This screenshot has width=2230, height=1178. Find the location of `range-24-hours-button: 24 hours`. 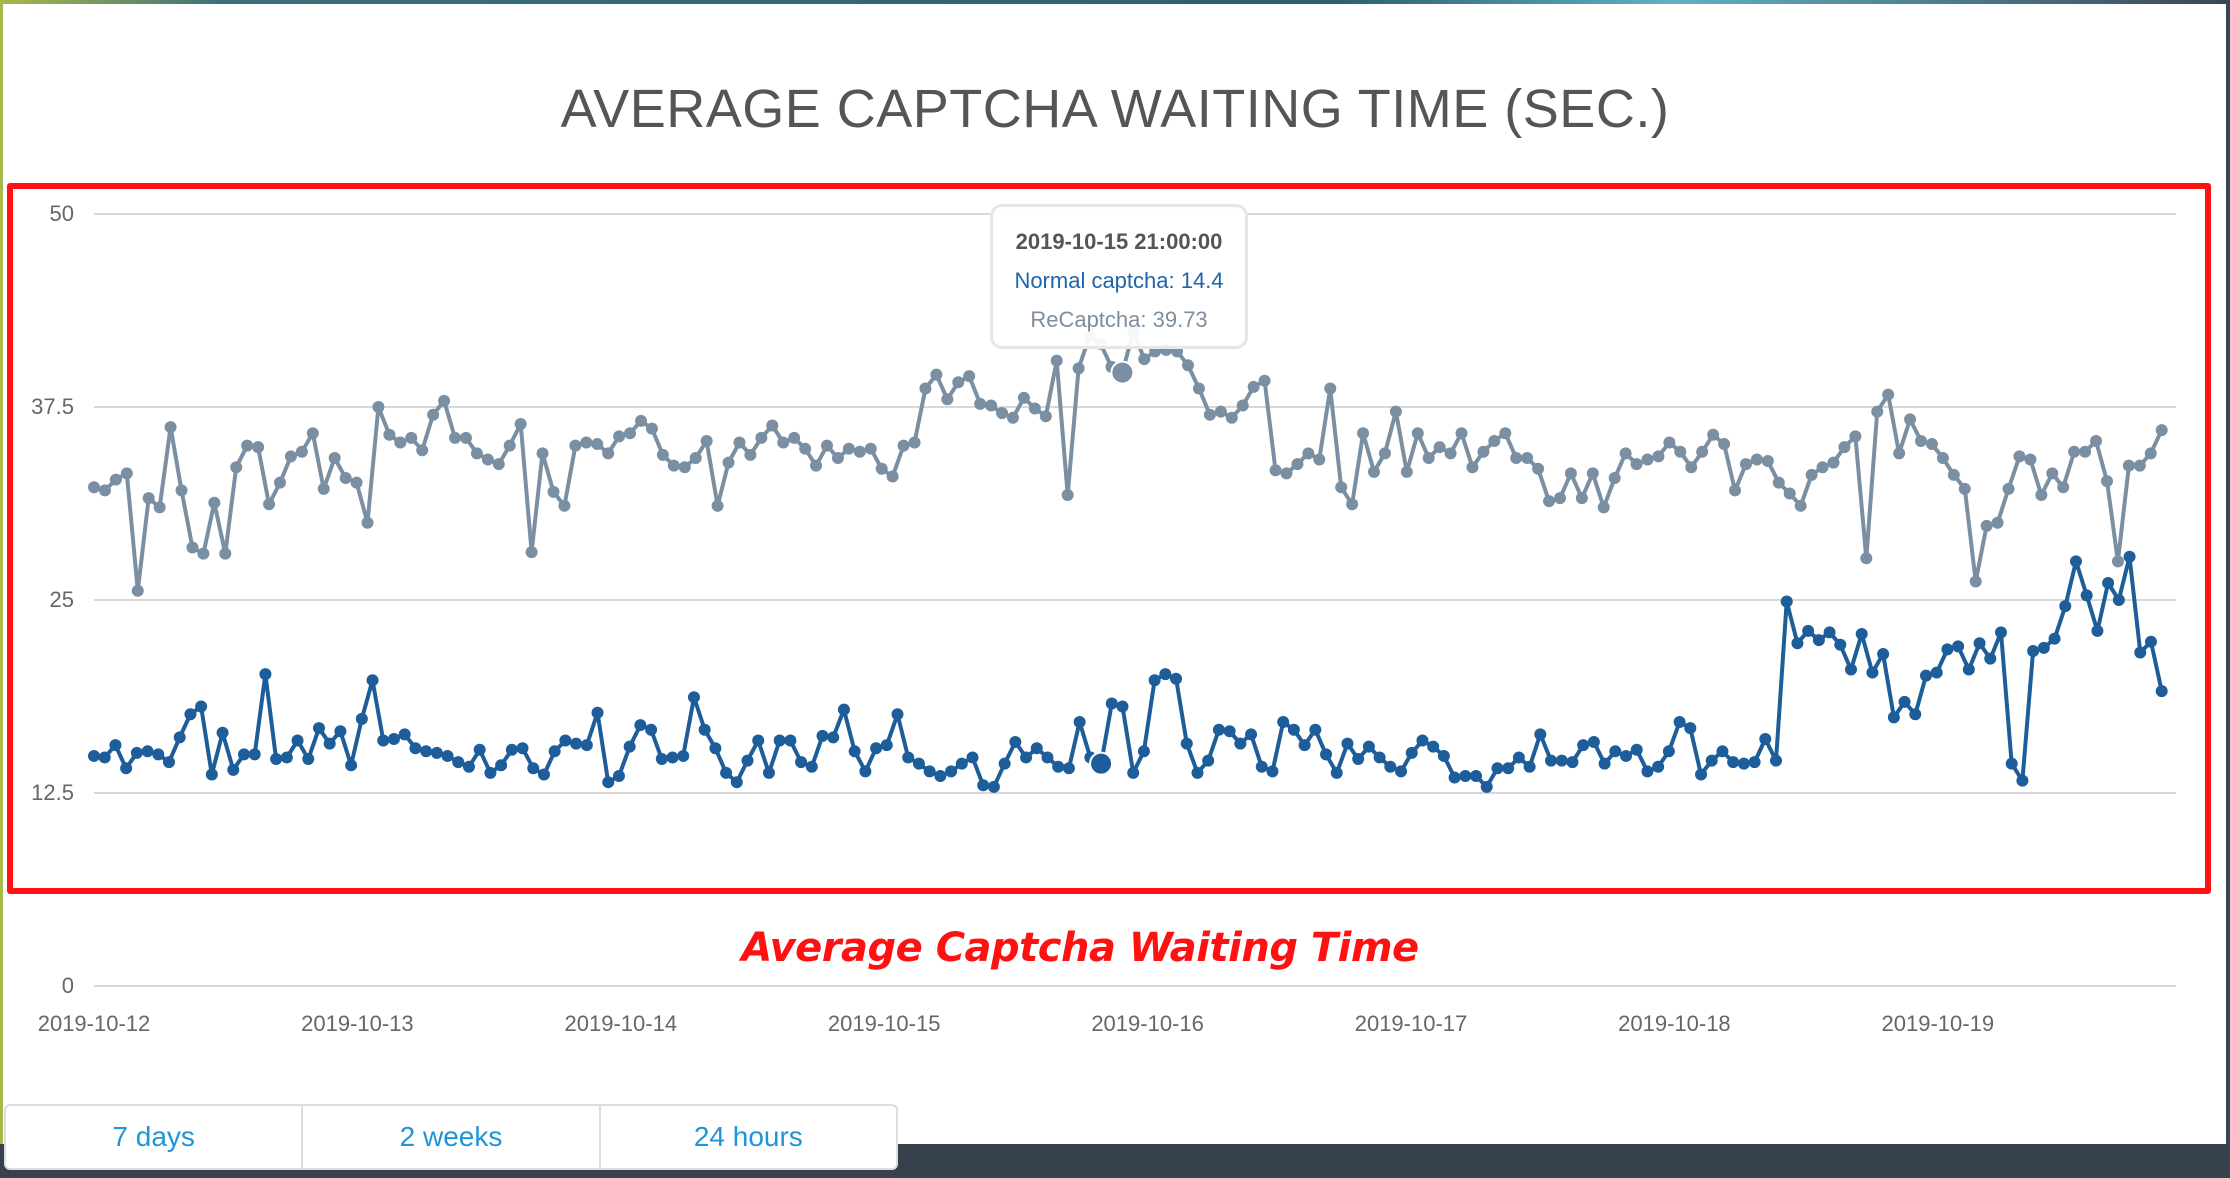

range-24-hours-button: 24 hours is located at coordinates (748, 1136).